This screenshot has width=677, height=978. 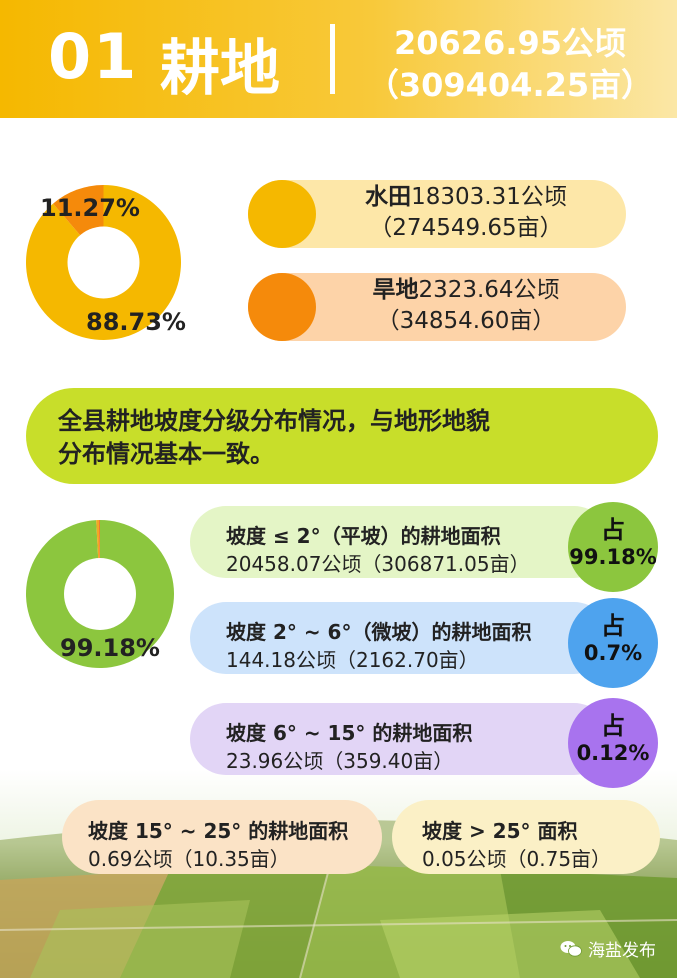 I want to click on slope-card-flat, so click(x=400, y=542).